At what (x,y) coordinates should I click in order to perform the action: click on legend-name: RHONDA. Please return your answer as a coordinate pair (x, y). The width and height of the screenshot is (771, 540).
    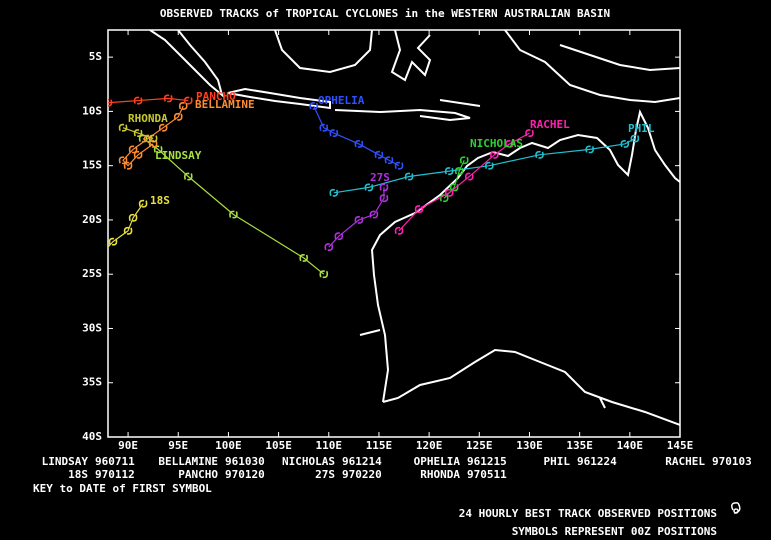
    Looking at the image, I should click on (440, 474).